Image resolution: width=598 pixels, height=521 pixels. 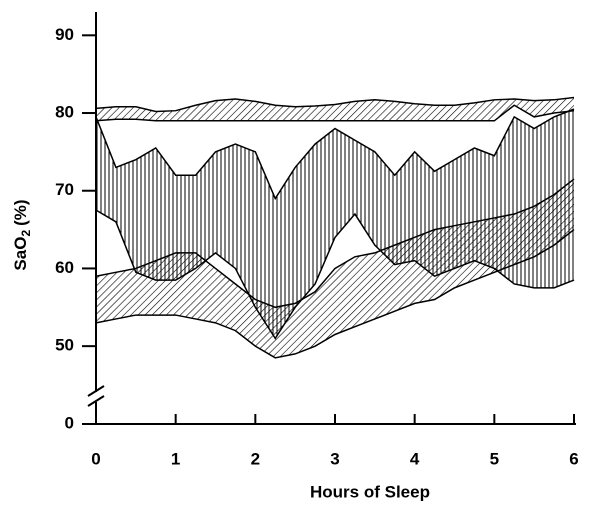 I want to click on x-axis-title: Hours of Sleep, so click(x=370, y=491).